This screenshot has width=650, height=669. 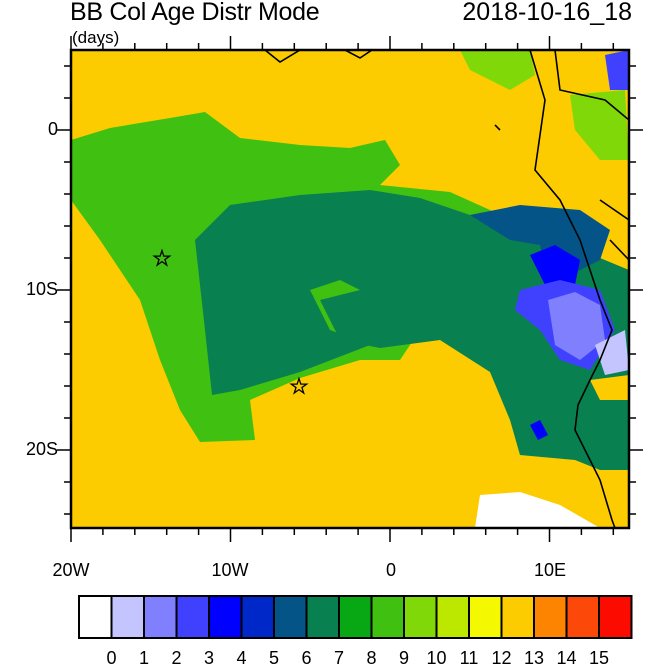 What do you see at coordinates (41, 449) in the screenshot?
I see `lat-label-20s: 20S` at bounding box center [41, 449].